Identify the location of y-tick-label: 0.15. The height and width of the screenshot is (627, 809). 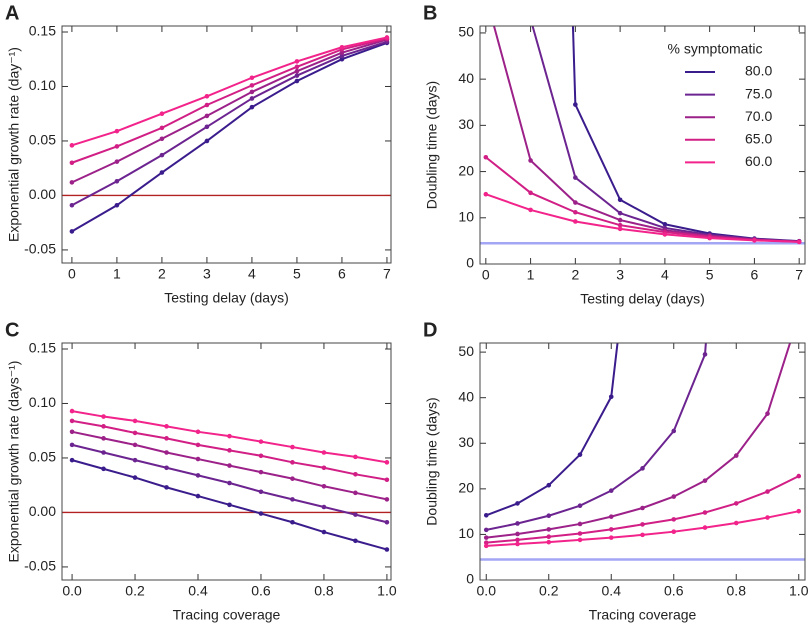
(42, 348).